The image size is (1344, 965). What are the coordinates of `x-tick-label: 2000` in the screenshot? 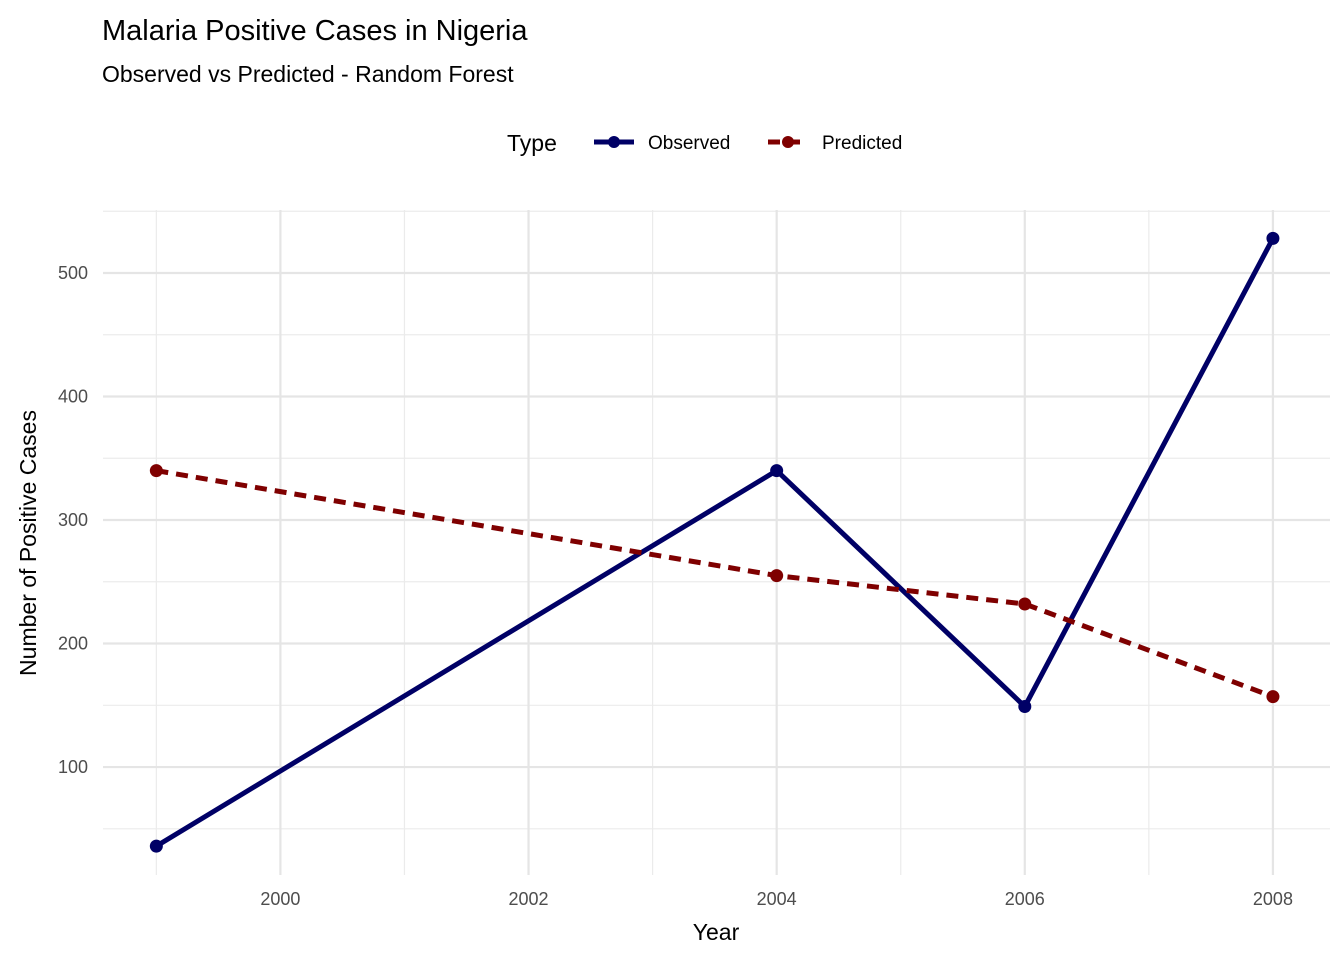 It's located at (280, 899).